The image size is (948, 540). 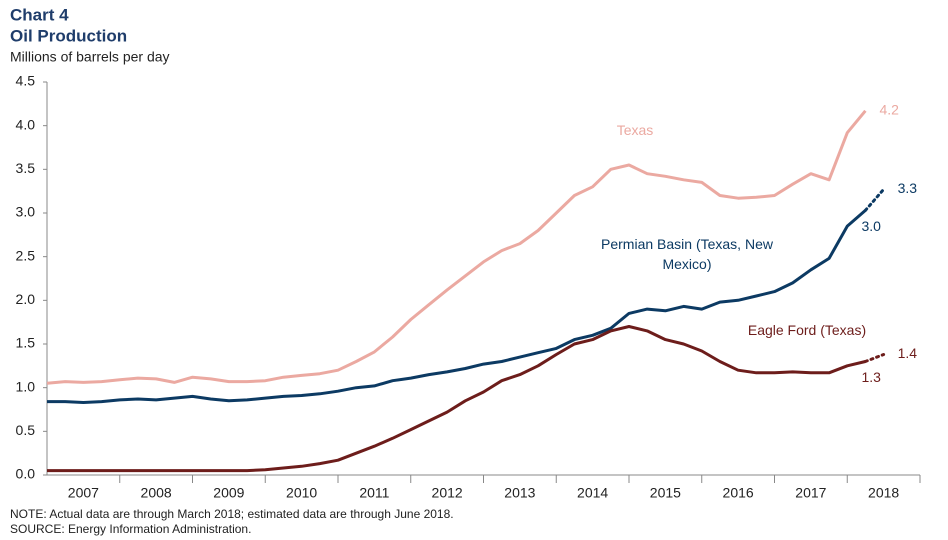 What do you see at coordinates (889, 110) in the screenshot?
I see `value-label: 4.2` at bounding box center [889, 110].